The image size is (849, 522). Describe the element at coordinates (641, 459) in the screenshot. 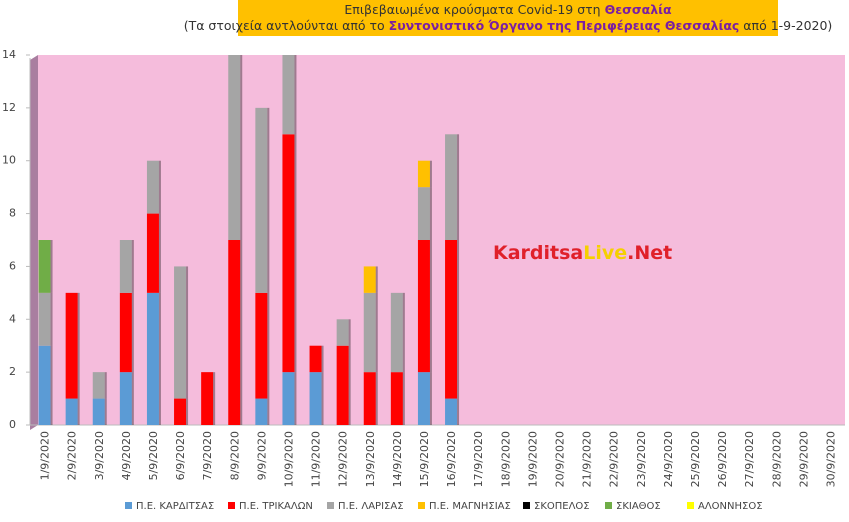

I see `x-tick-label: 23/9/2020` at that location.